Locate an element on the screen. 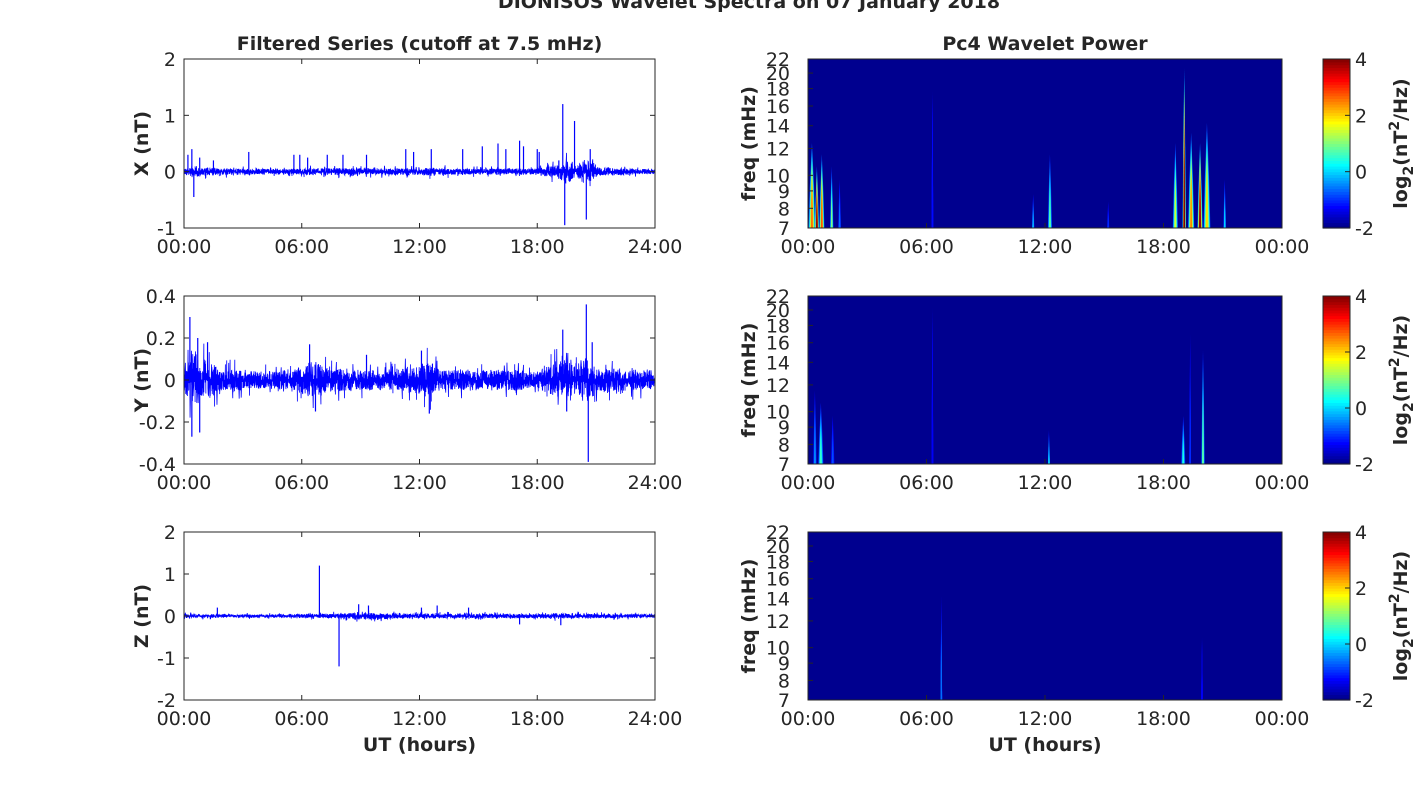 The height and width of the screenshot is (788, 1418). spectrum-z-xlabel: UT (hours) is located at coordinates (1044, 745).